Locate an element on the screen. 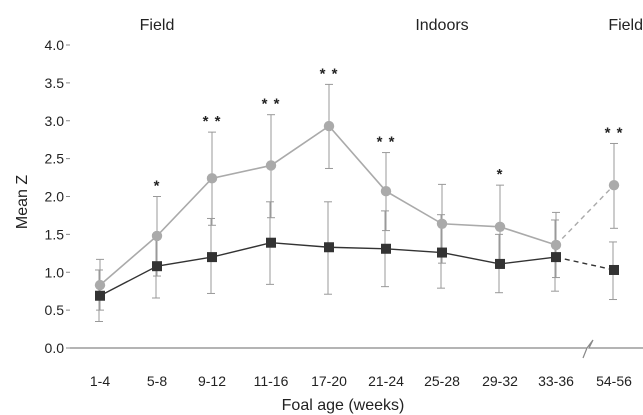 This screenshot has width=643, height=415. y-tick-label: 0.5 is located at coordinates (55, 310).